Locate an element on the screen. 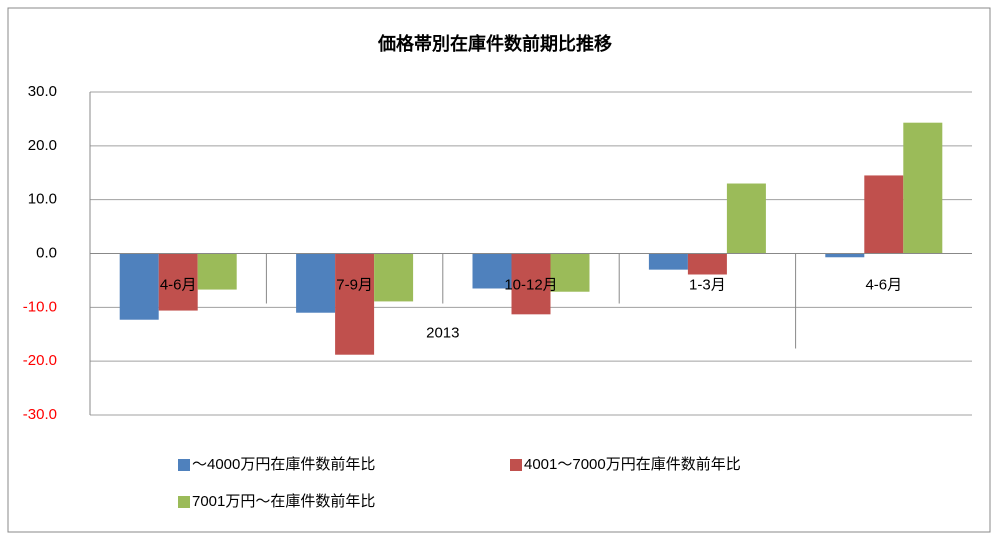  y-tick-label: -10.0 is located at coordinates (40, 306).